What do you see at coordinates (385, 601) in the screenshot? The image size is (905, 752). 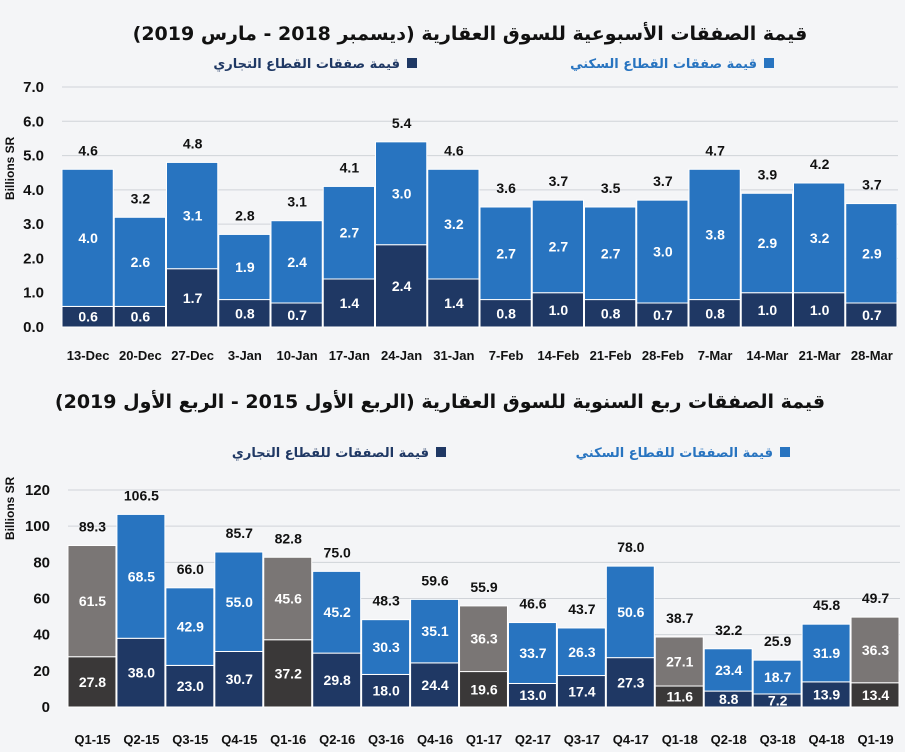 I see `total-label: 48.3` at bounding box center [385, 601].